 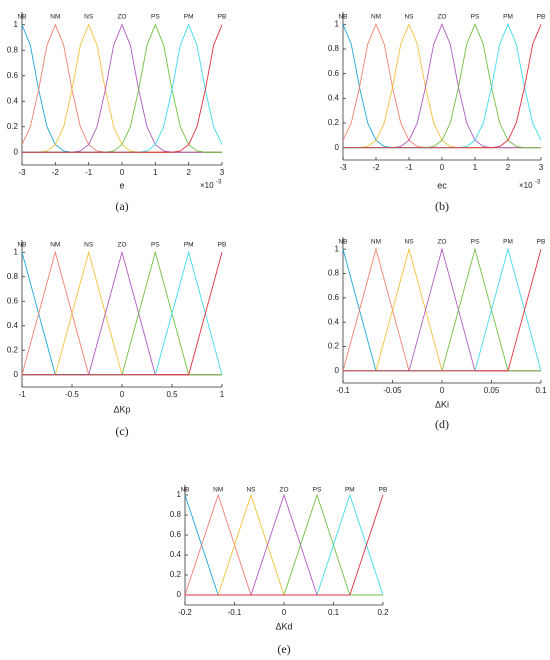 What do you see at coordinates (185, 612) in the screenshot?
I see `x-tick-label: -0.2` at bounding box center [185, 612].